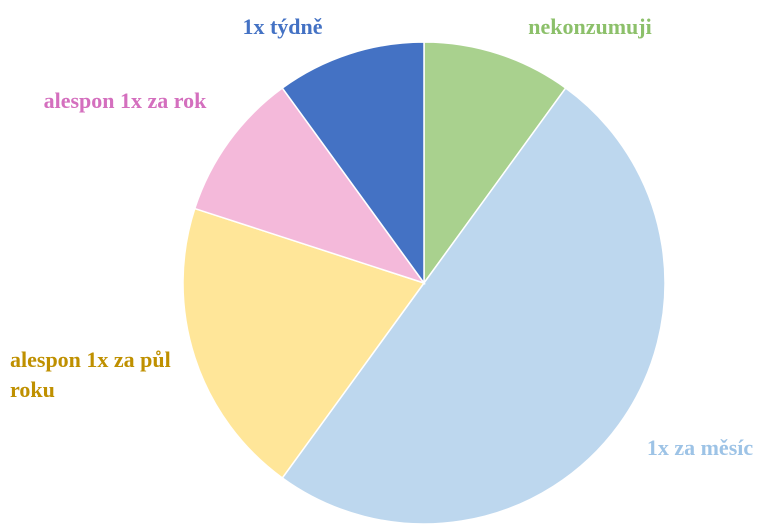 This screenshot has width=780, height=526. Describe the element at coordinates (90, 374) in the screenshot. I see `slice-label: alespon 1x za půl roku` at that location.